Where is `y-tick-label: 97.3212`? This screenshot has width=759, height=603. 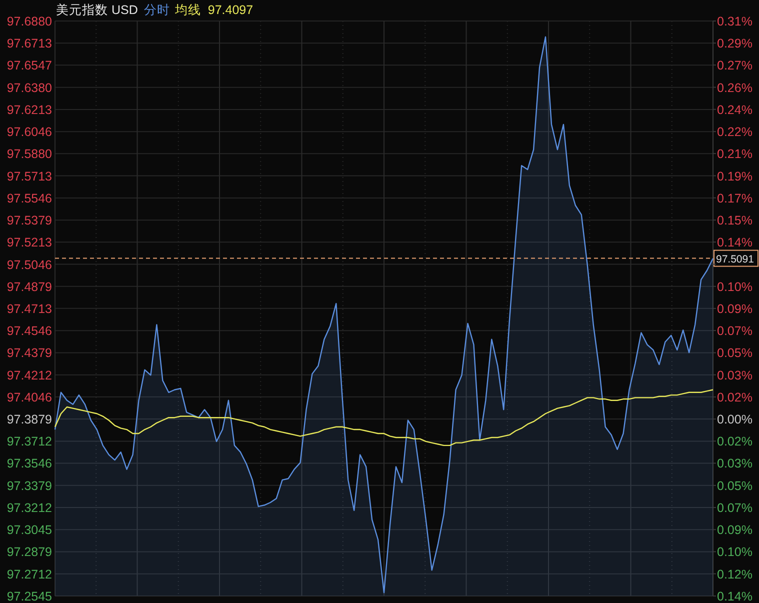 y-tick-label: 97.3212 is located at coordinates (29, 508).